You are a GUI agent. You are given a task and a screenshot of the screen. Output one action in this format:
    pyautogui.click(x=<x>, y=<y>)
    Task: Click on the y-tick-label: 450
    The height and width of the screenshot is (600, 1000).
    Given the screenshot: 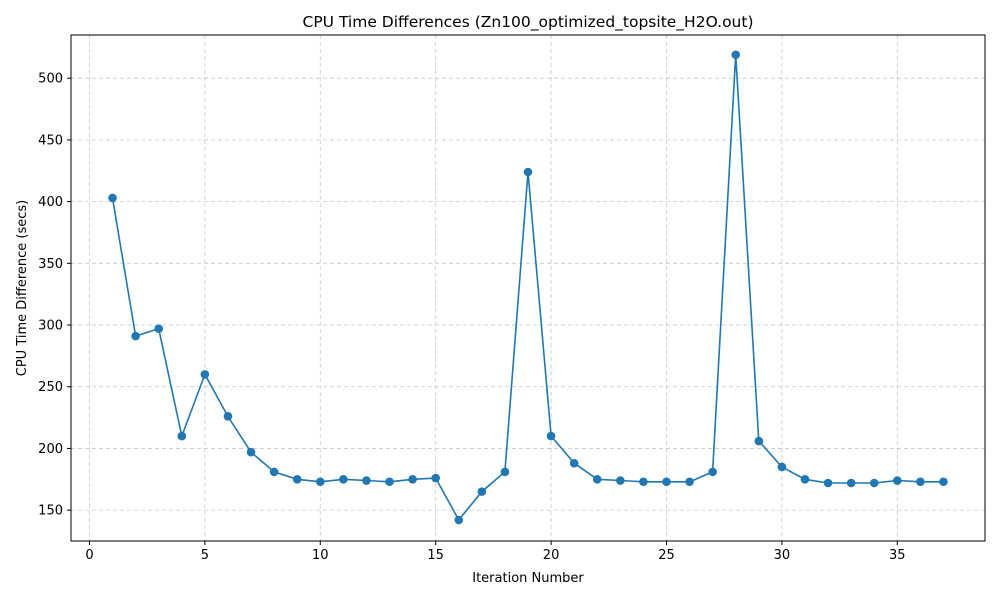 What is the action you would take?
    pyautogui.click(x=50, y=140)
    